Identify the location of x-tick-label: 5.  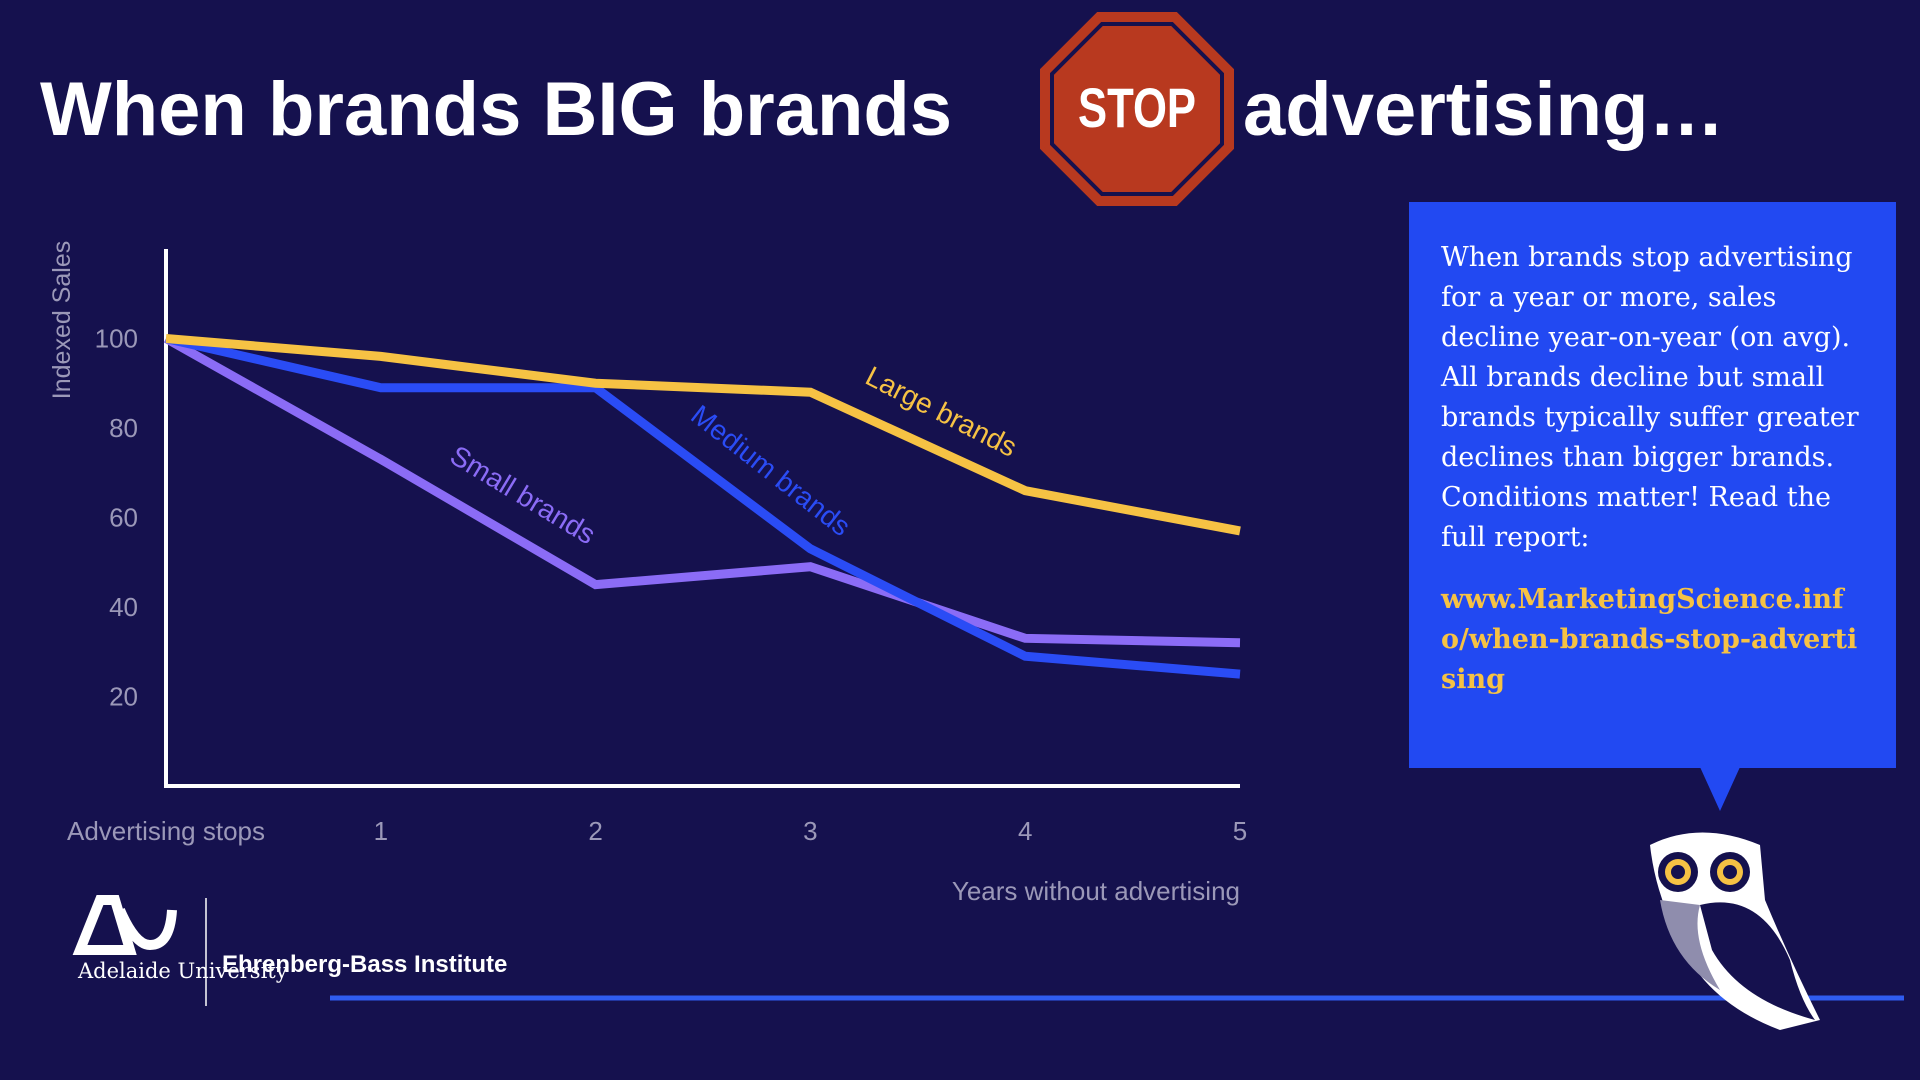
(1240, 831).